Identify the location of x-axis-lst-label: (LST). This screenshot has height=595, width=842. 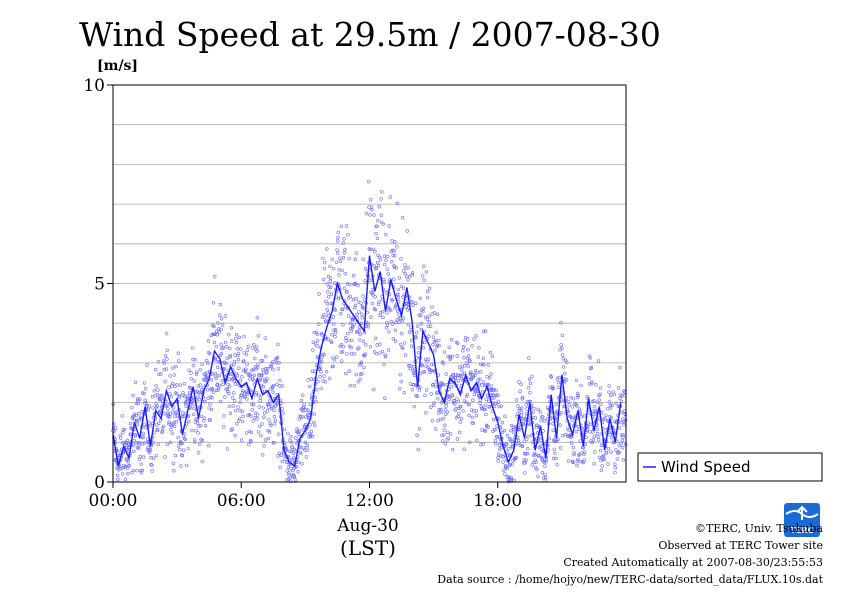
(368, 548).